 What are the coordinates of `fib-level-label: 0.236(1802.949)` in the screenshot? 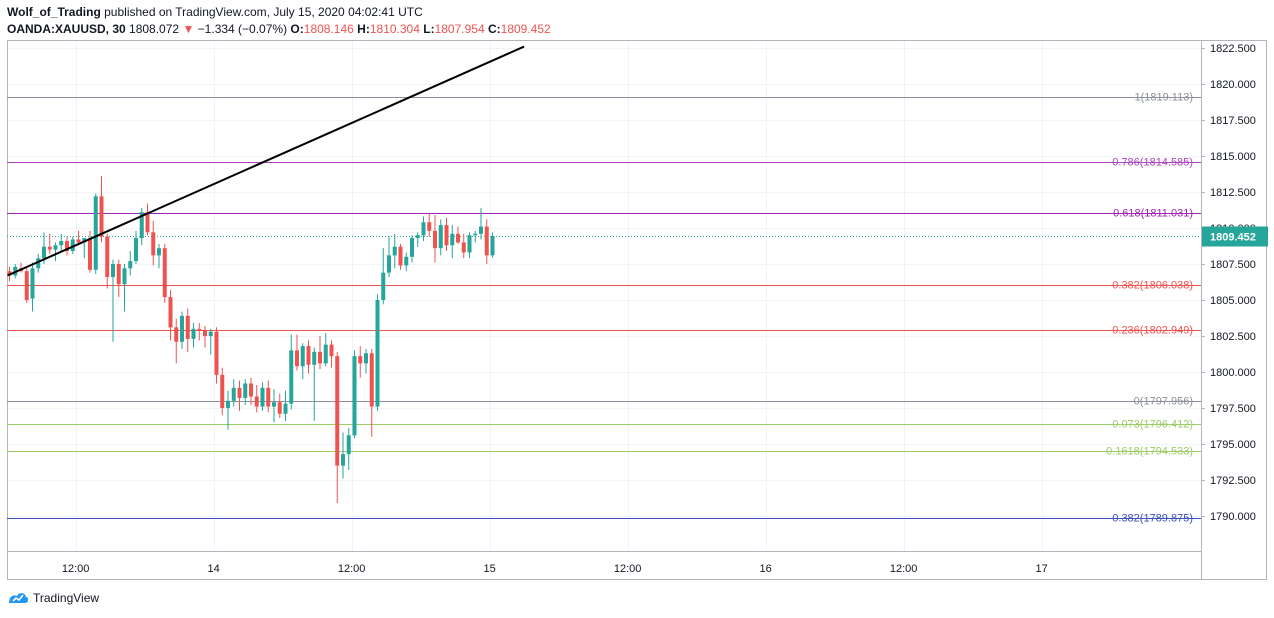 It's located at (1152, 331).